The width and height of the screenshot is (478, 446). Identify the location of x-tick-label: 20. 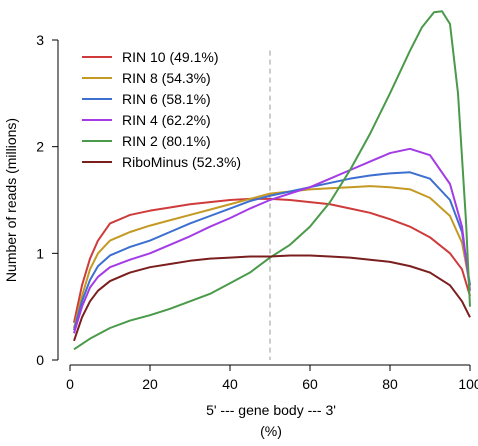
(150, 384).